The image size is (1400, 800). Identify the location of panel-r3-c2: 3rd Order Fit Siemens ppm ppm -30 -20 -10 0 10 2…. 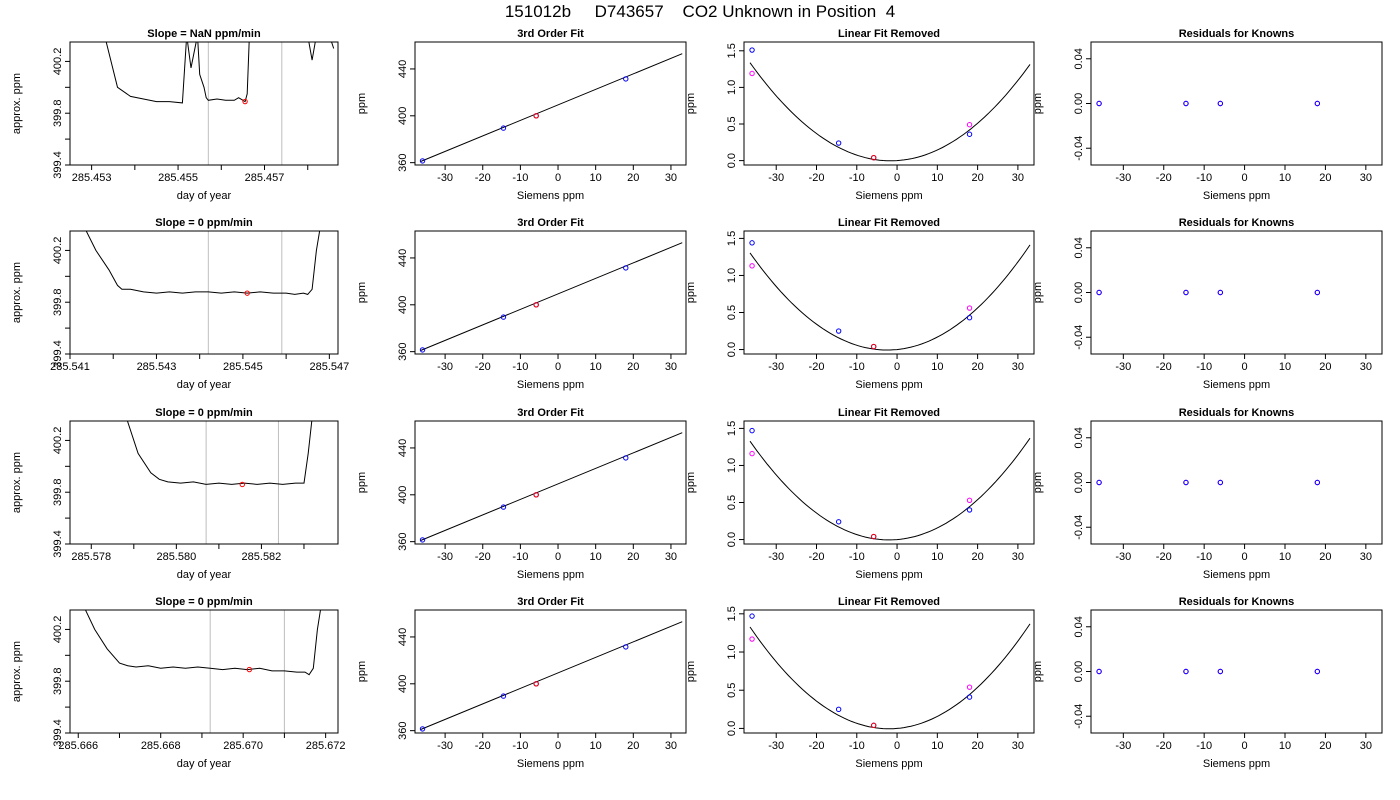
(521, 494).